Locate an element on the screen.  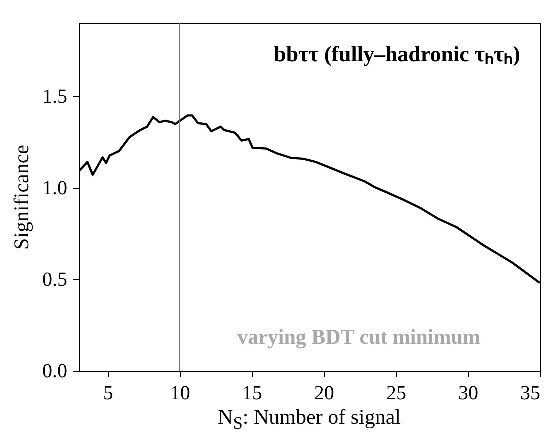
x-tick-label: 25 is located at coordinates (396, 393).